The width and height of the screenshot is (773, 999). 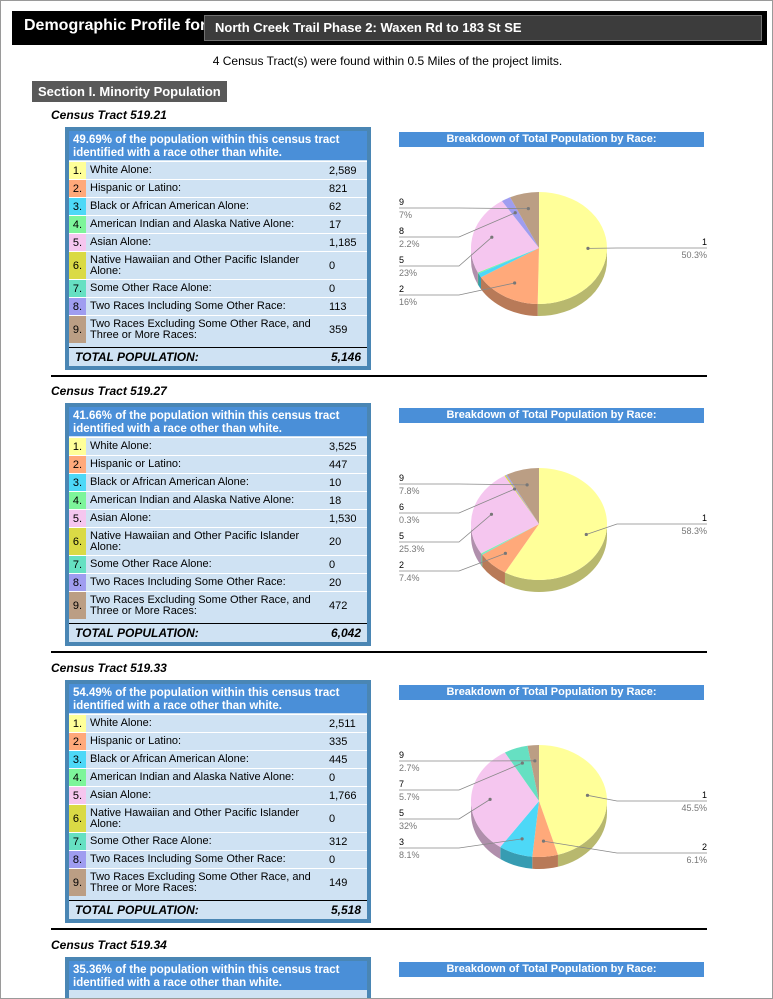 I want to click on race-row: 3. Black or African American Alone: 62, so click(x=218, y=206).